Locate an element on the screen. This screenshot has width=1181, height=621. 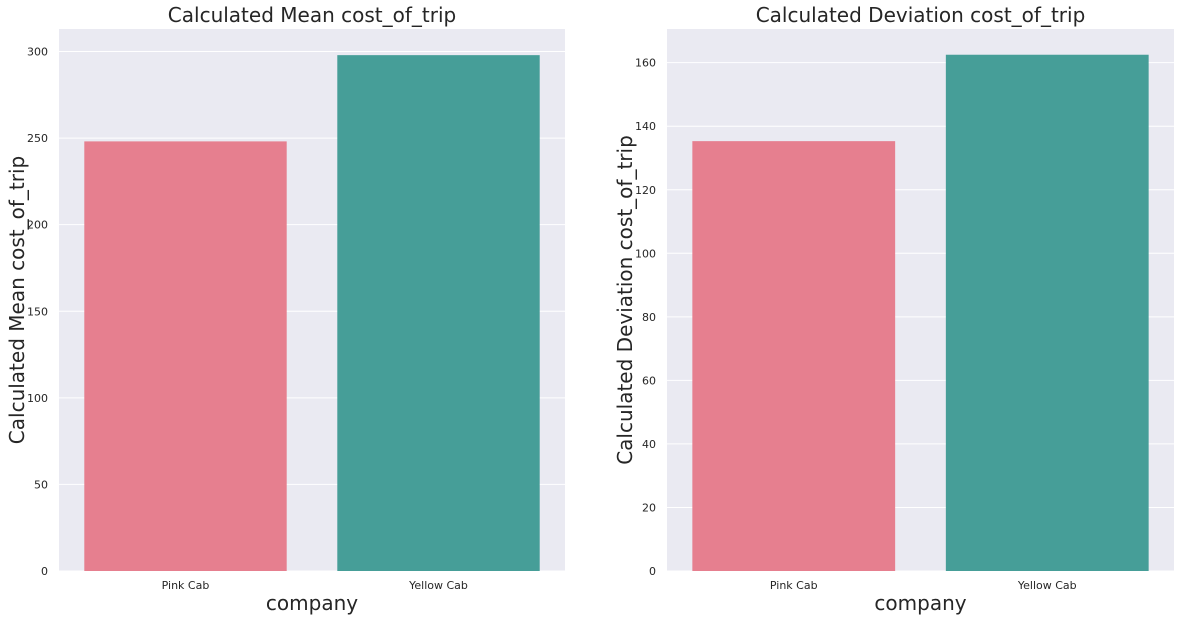
y-axis-label: Calculated Mean cost_of_trip is located at coordinates (17, 300).